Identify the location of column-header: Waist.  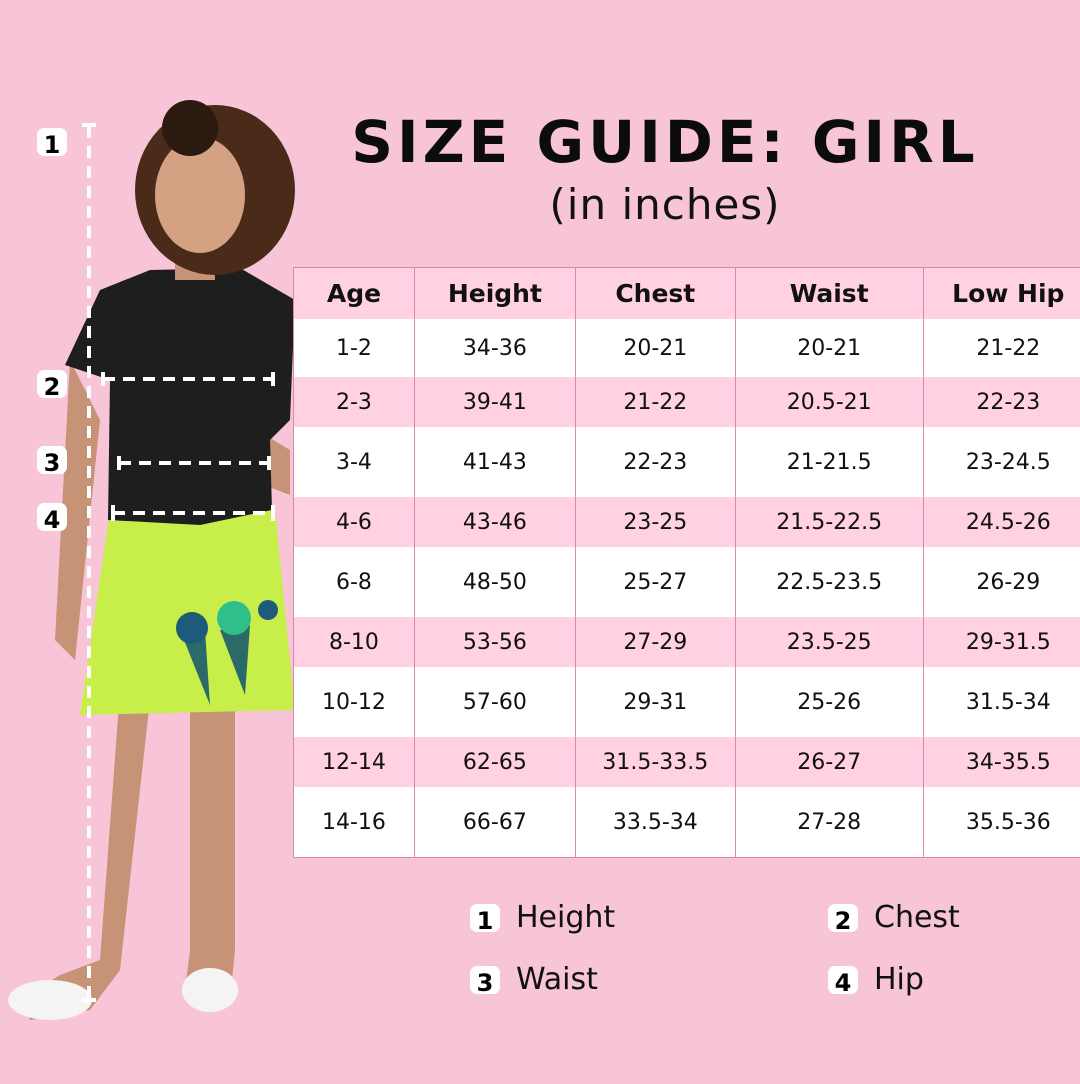
(829, 294).